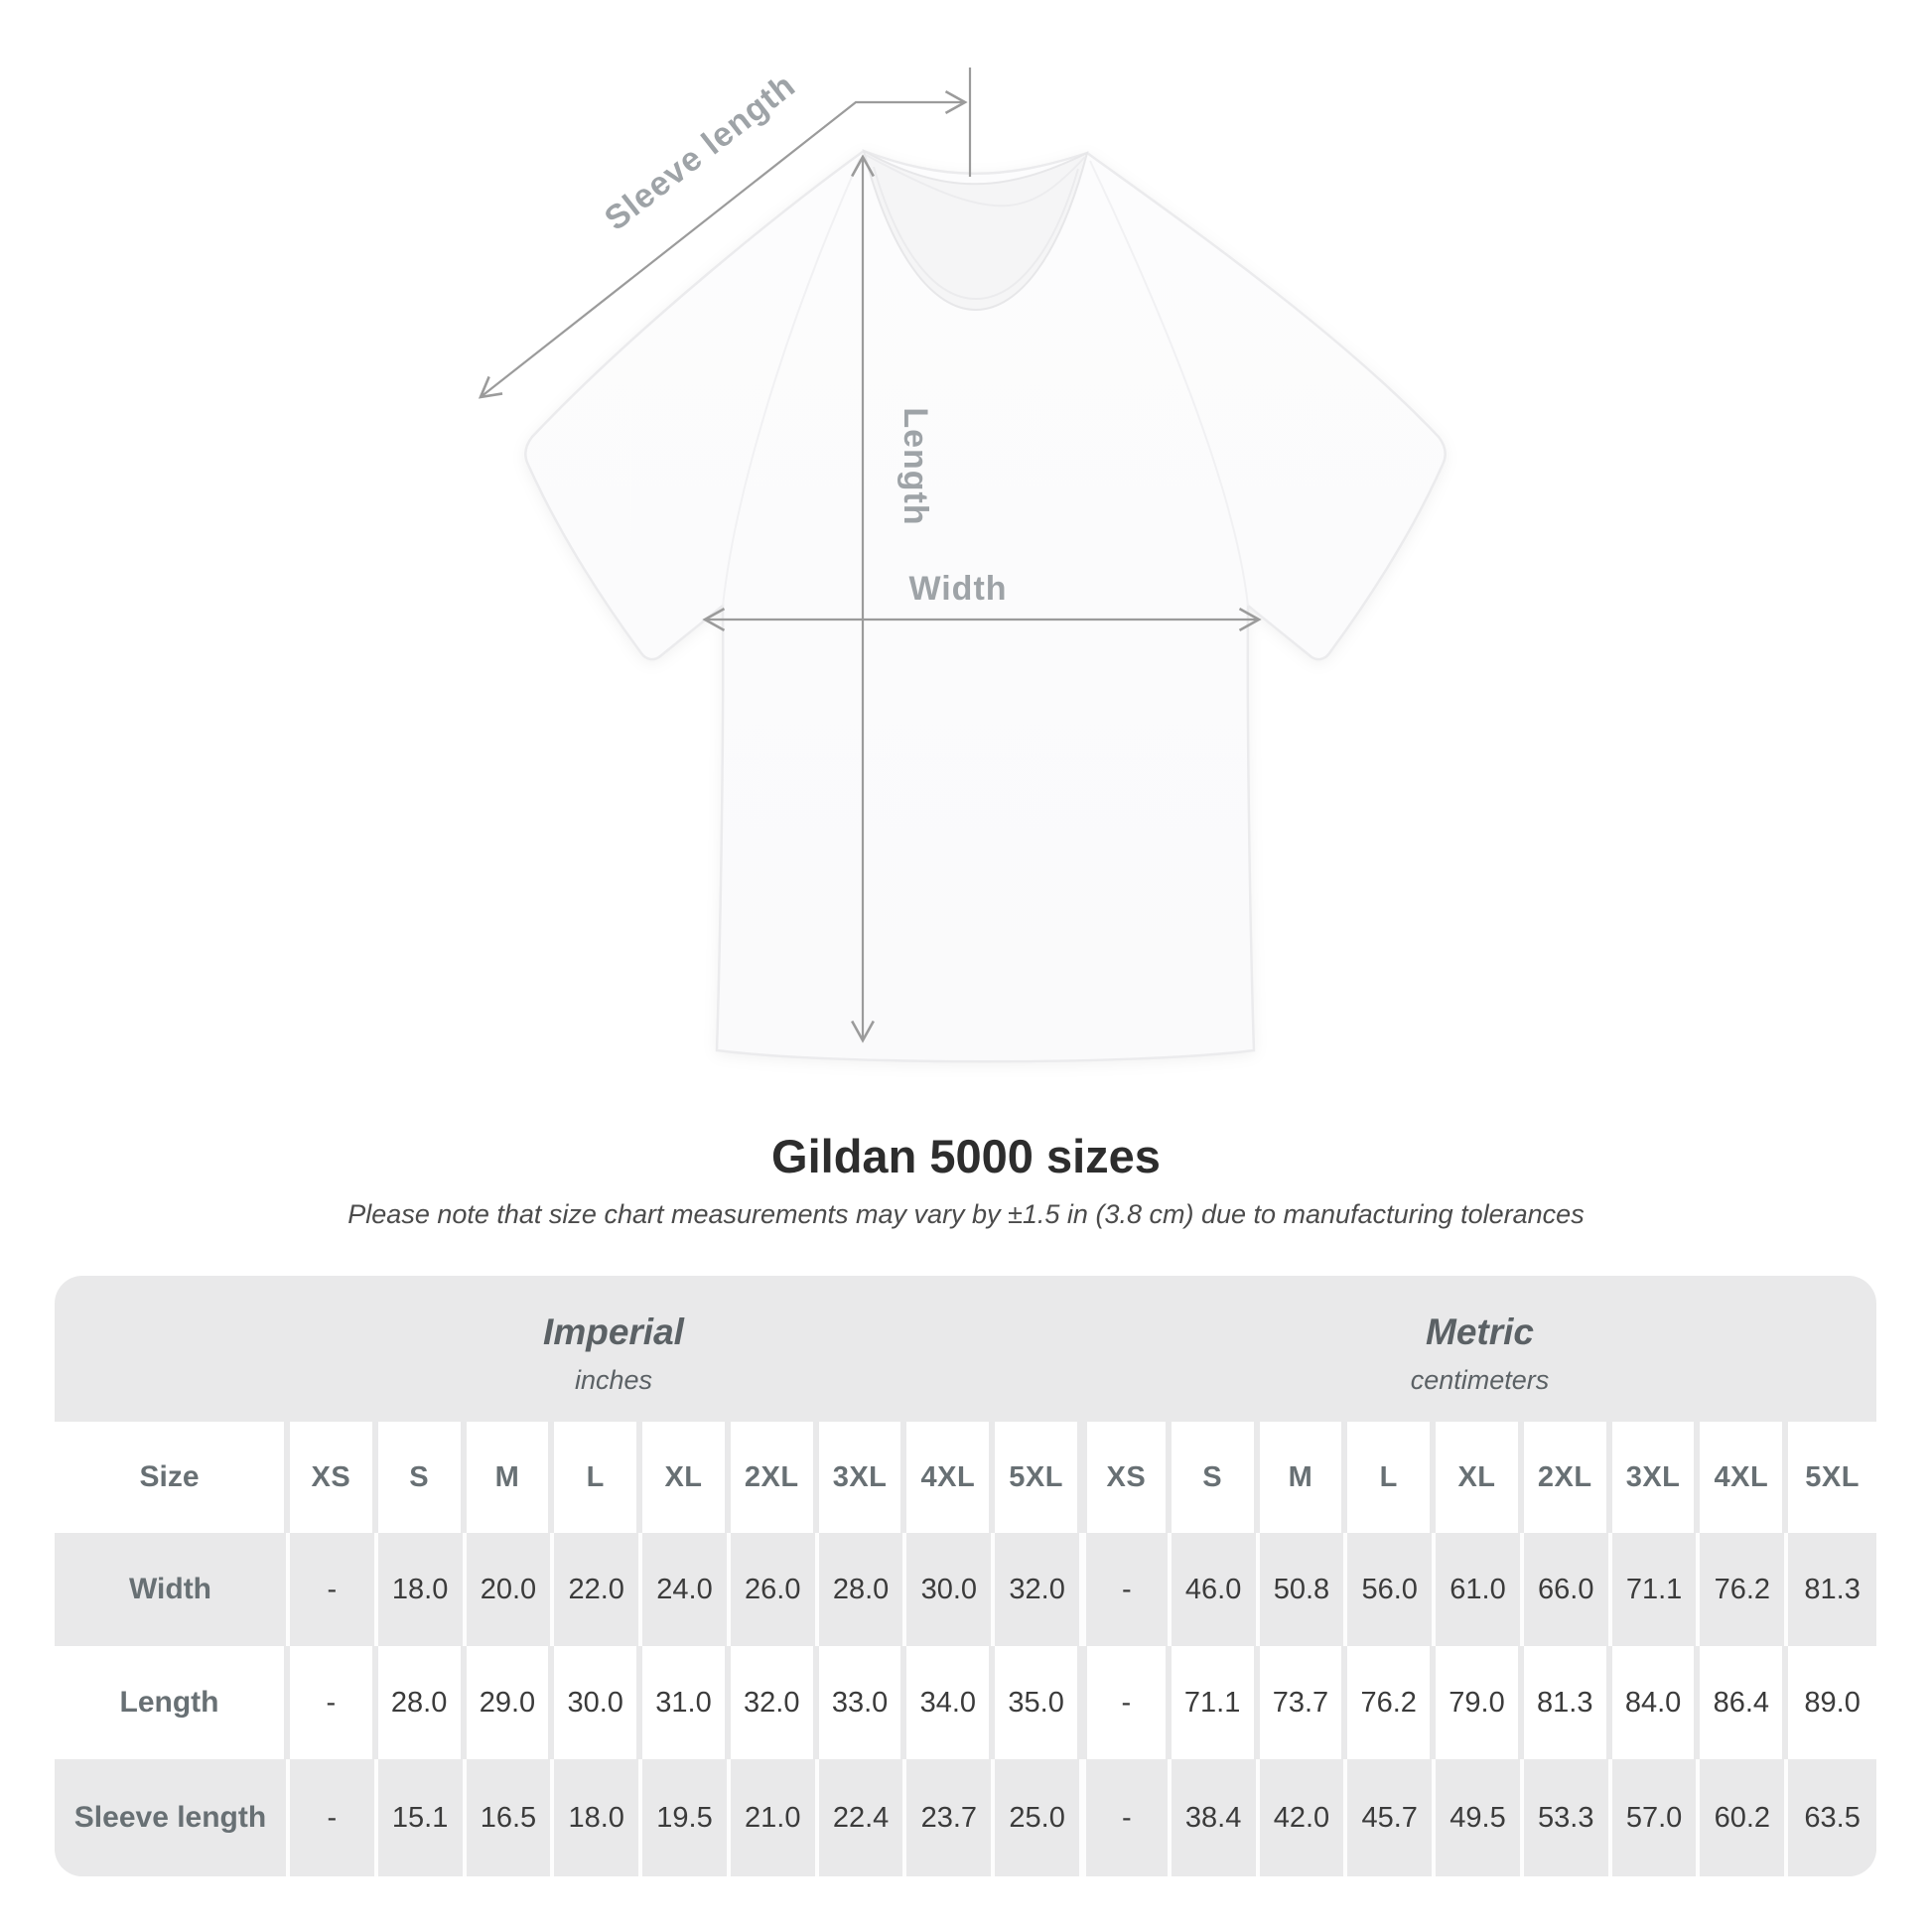 The width and height of the screenshot is (1932, 1932). What do you see at coordinates (1169, 383) in the screenshot?
I see `tshirt-right-sleeve-seam` at bounding box center [1169, 383].